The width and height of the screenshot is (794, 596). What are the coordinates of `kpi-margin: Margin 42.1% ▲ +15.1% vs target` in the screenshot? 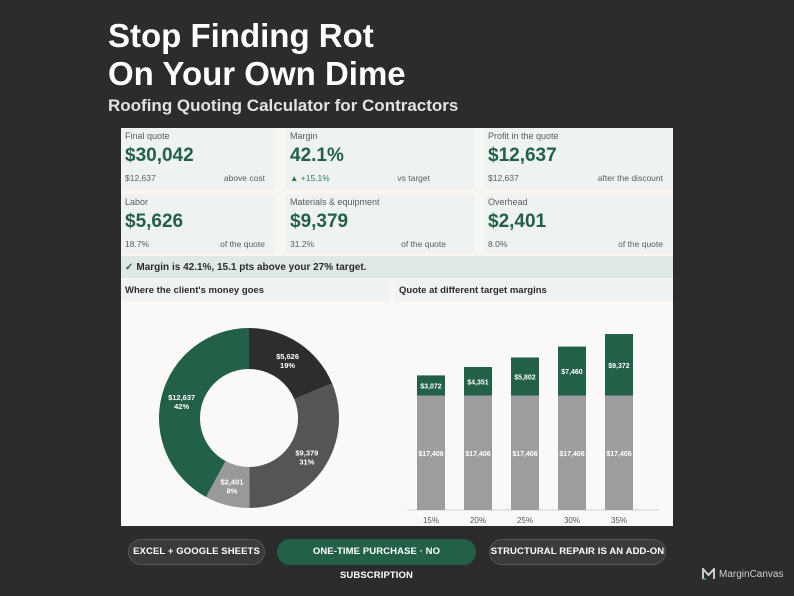 It's located at (380, 158).